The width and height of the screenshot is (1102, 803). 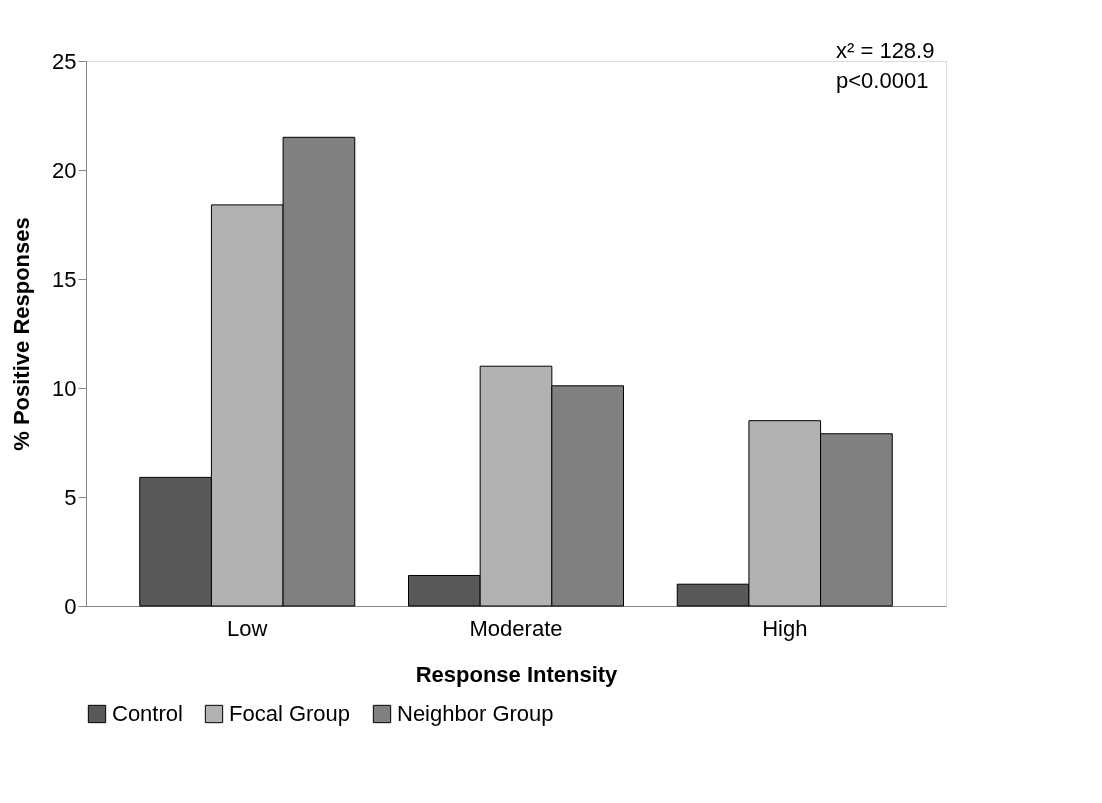 What do you see at coordinates (885, 50) in the screenshot?
I see `annotation: x² = 128.9` at bounding box center [885, 50].